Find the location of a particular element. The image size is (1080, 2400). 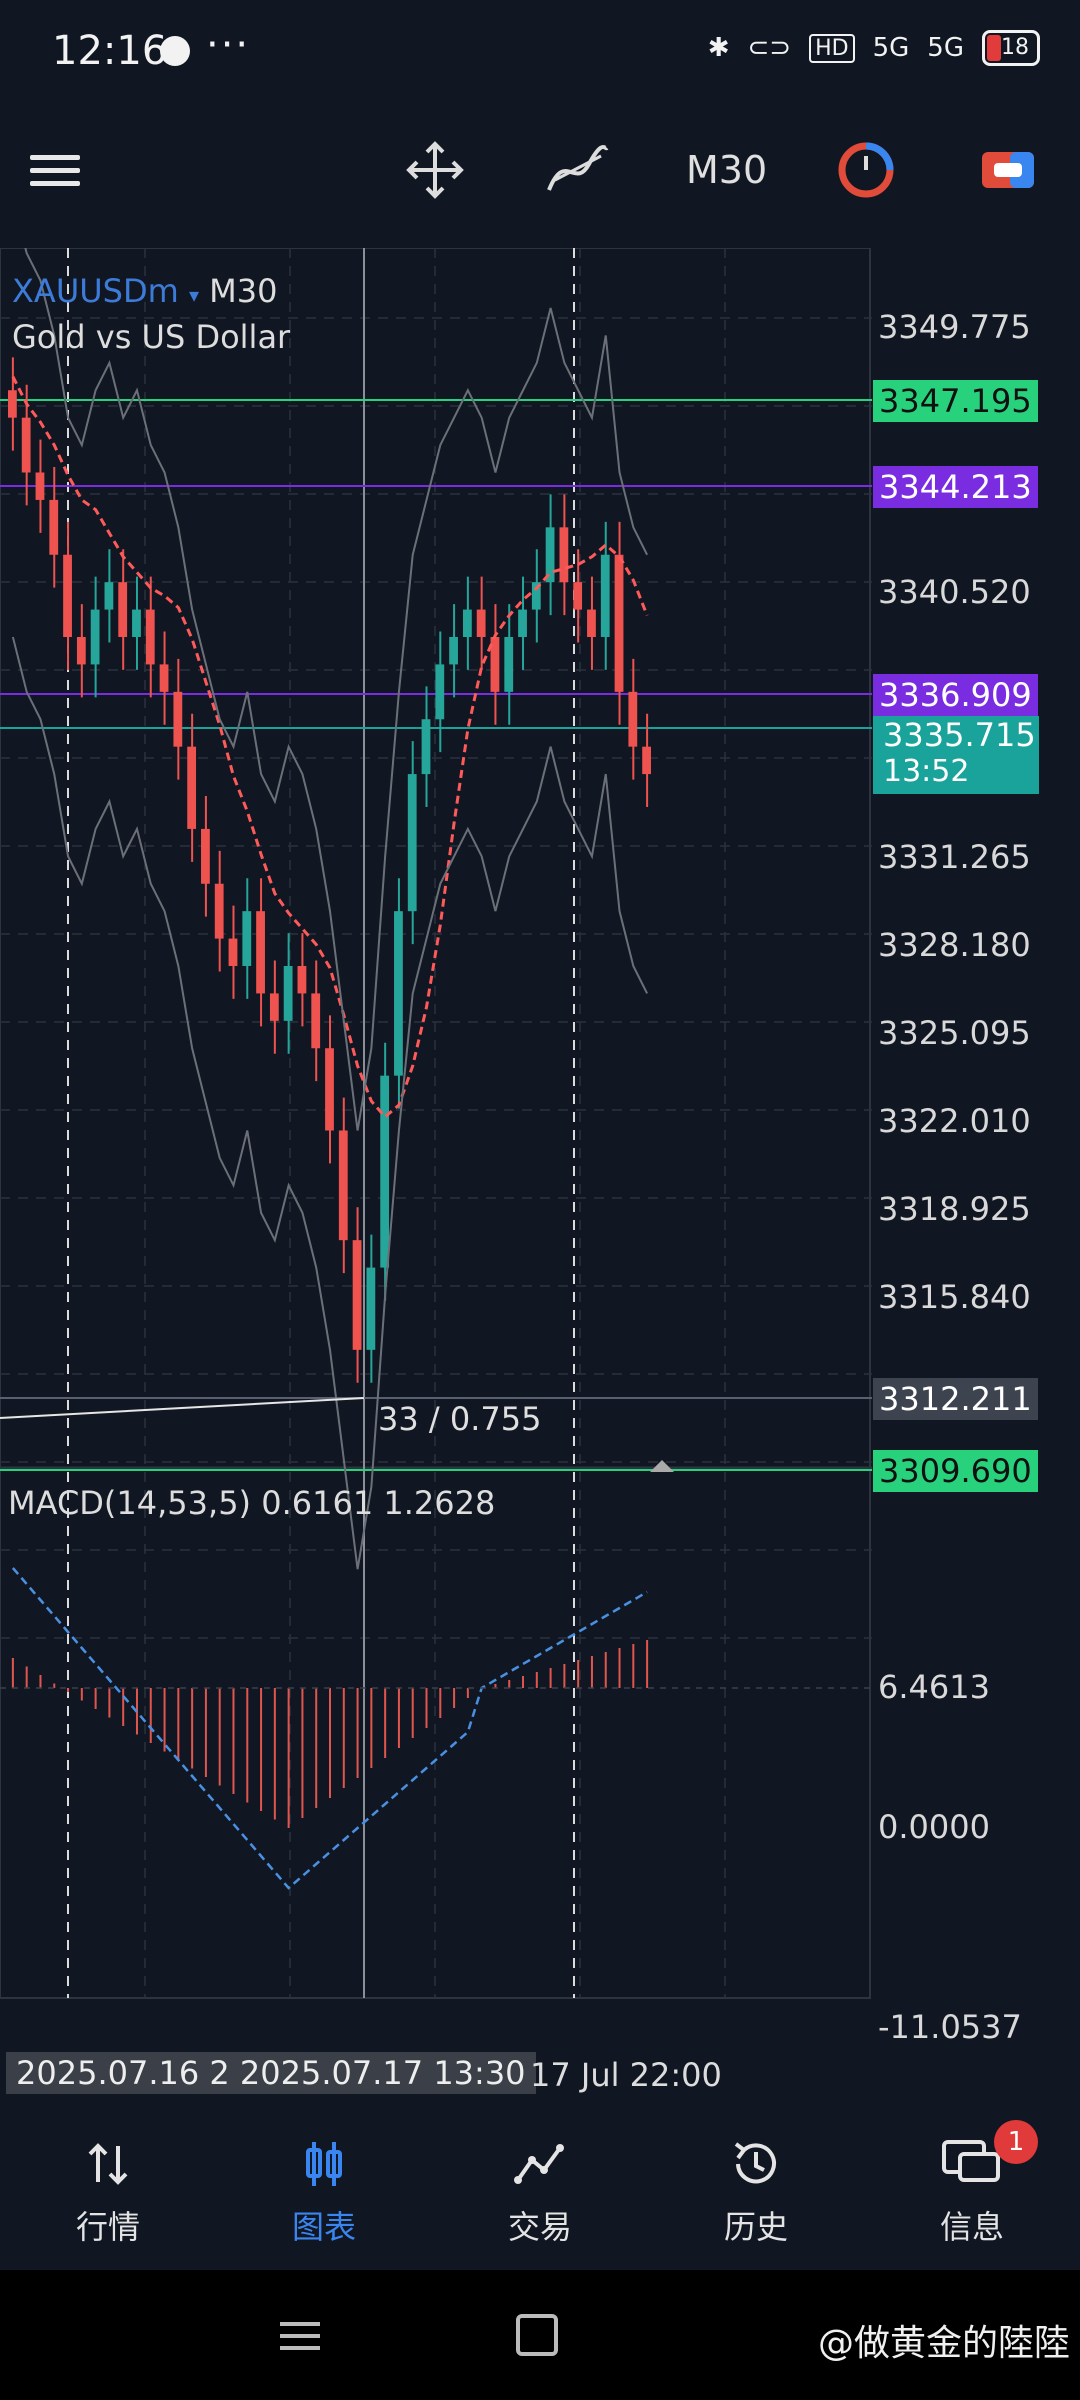

measure-readout: 33 / 0.755 is located at coordinates (460, 1419).